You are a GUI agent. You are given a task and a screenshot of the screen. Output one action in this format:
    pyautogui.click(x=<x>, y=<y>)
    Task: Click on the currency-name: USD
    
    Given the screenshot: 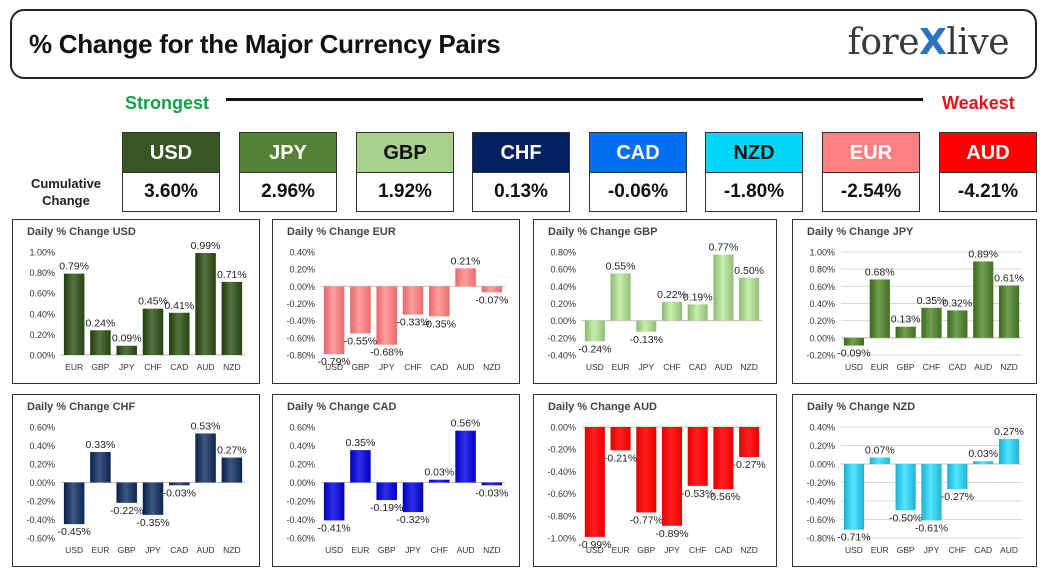 What is the action you would take?
    pyautogui.click(x=171, y=153)
    